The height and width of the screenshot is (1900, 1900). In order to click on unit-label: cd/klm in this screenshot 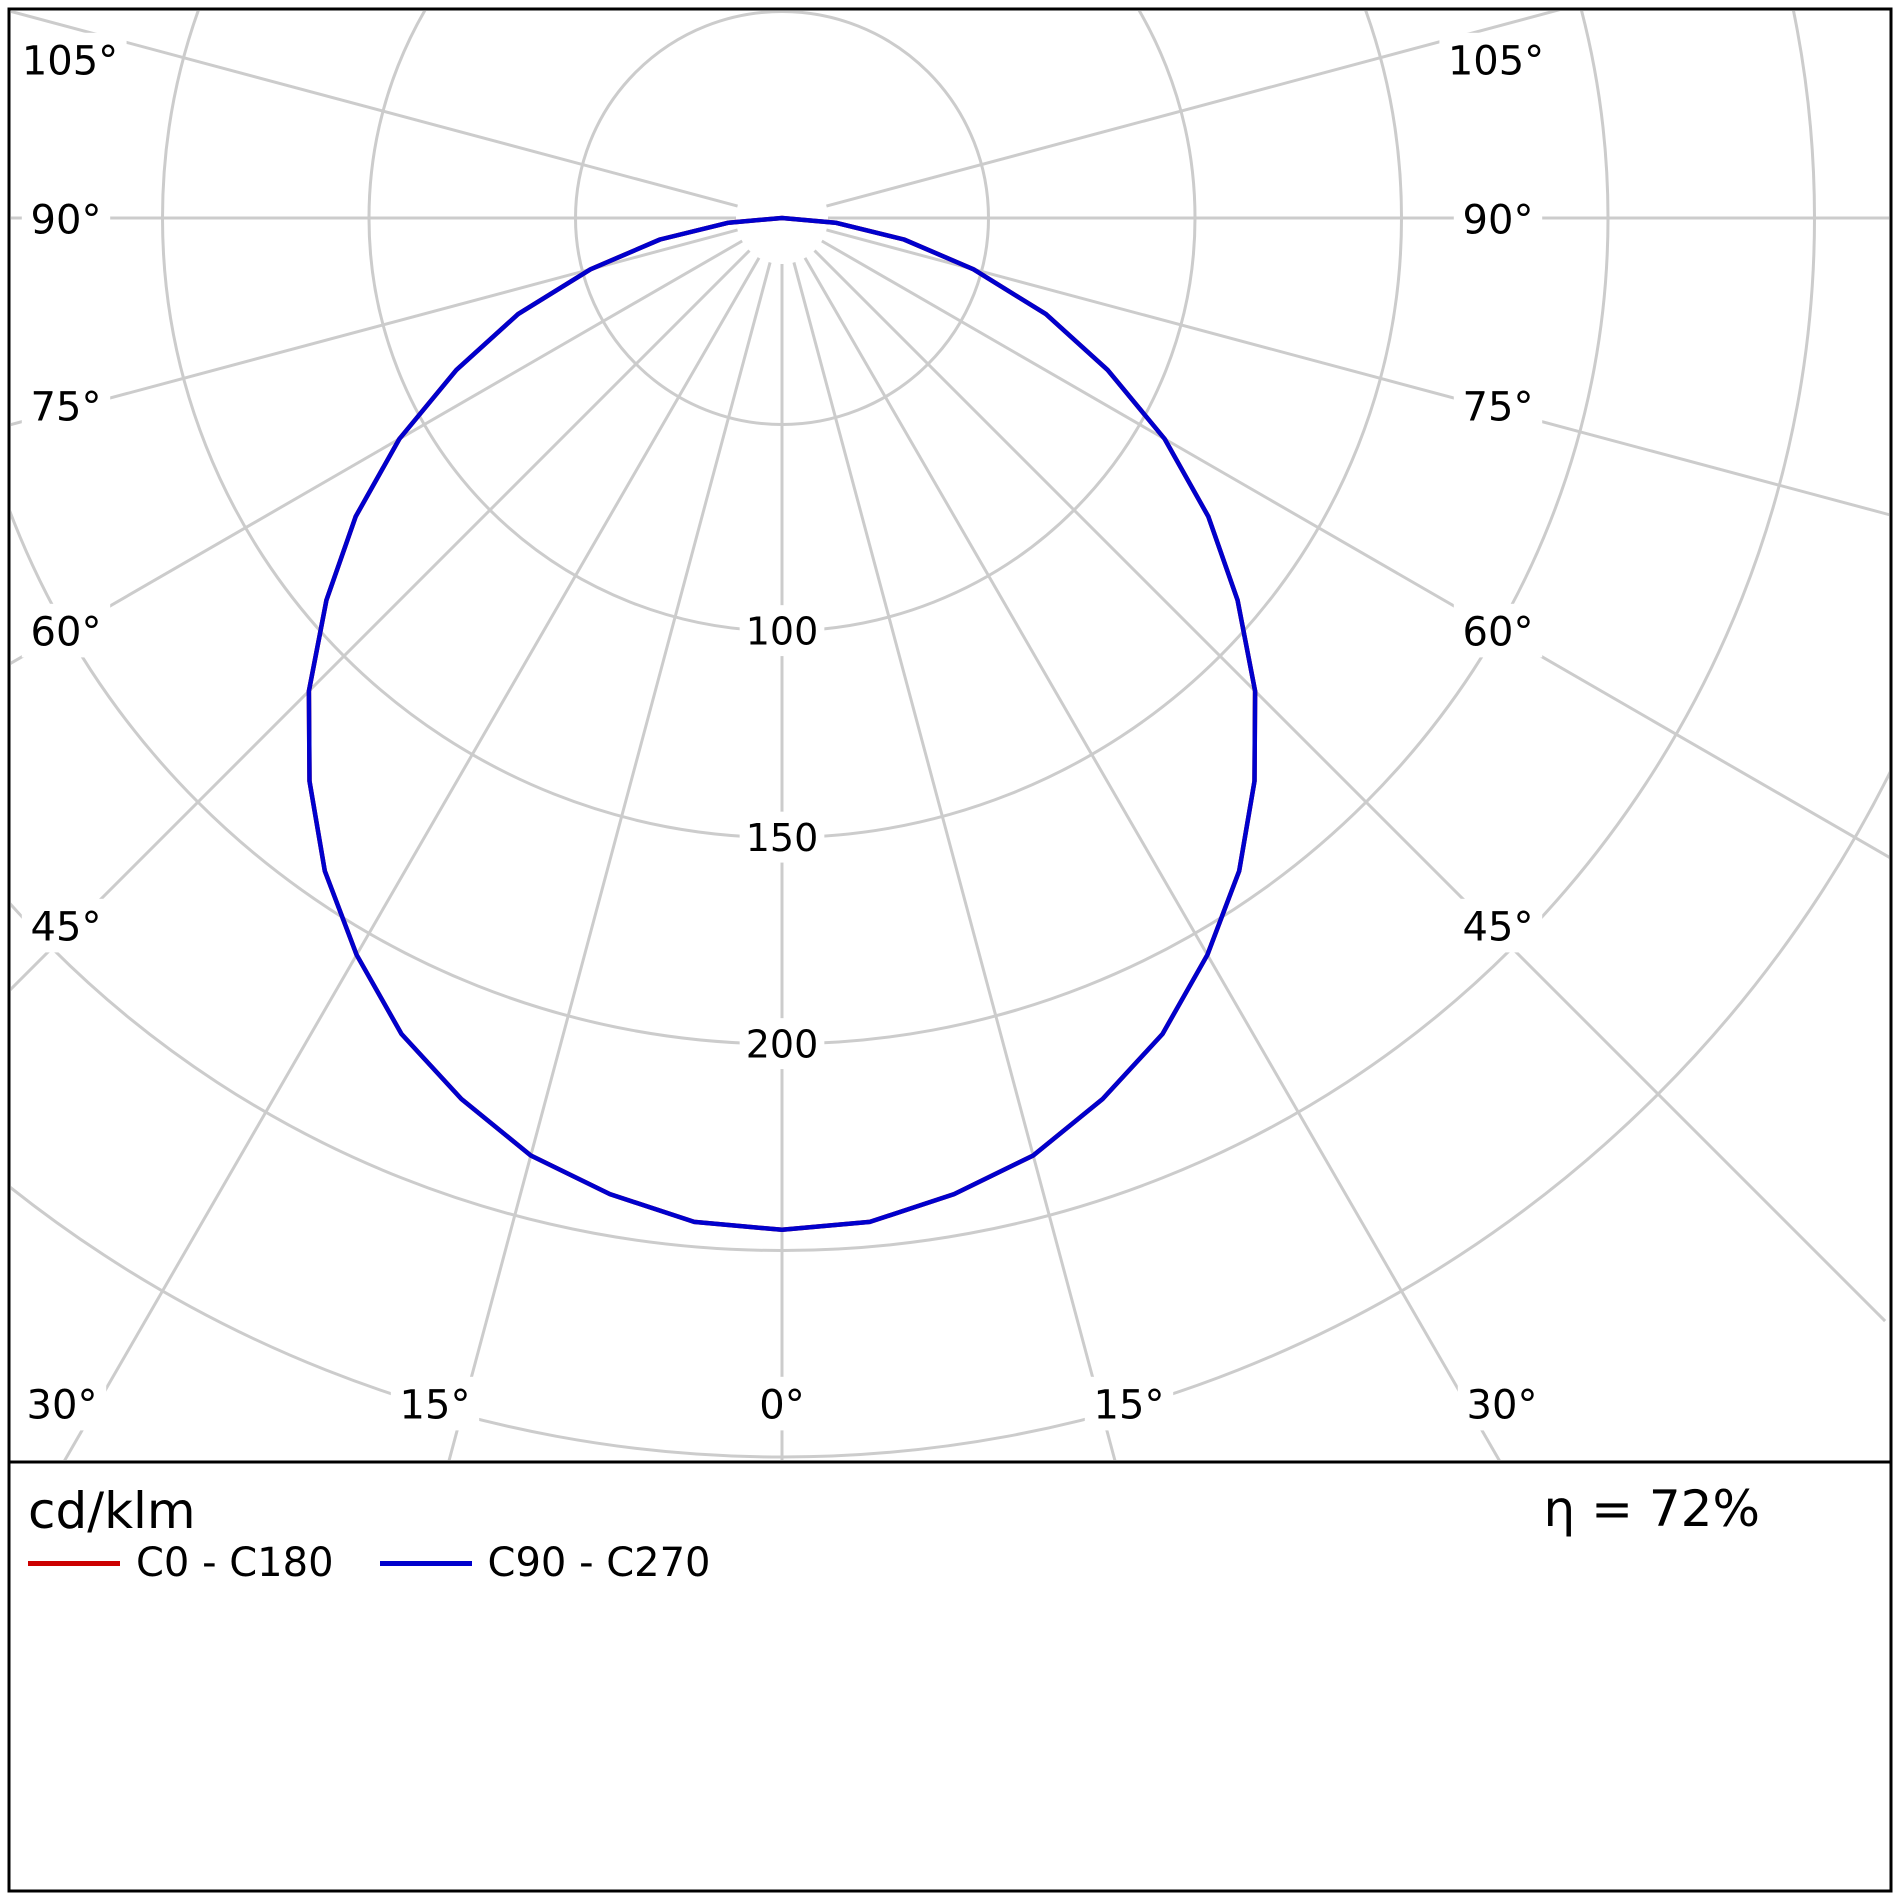, I will do `click(112, 1511)`.